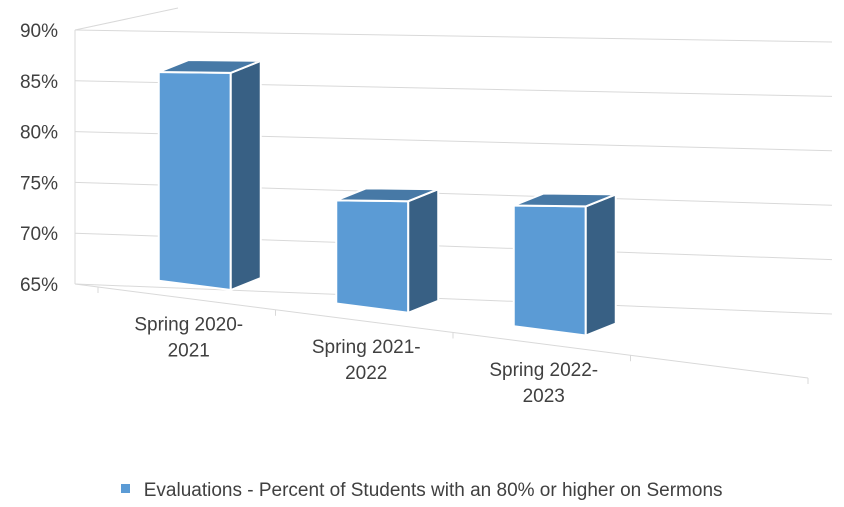 The image size is (844, 507). Describe the element at coordinates (188, 337) in the screenshot. I see `x-tick-label: Spring 2020-2021` at that location.